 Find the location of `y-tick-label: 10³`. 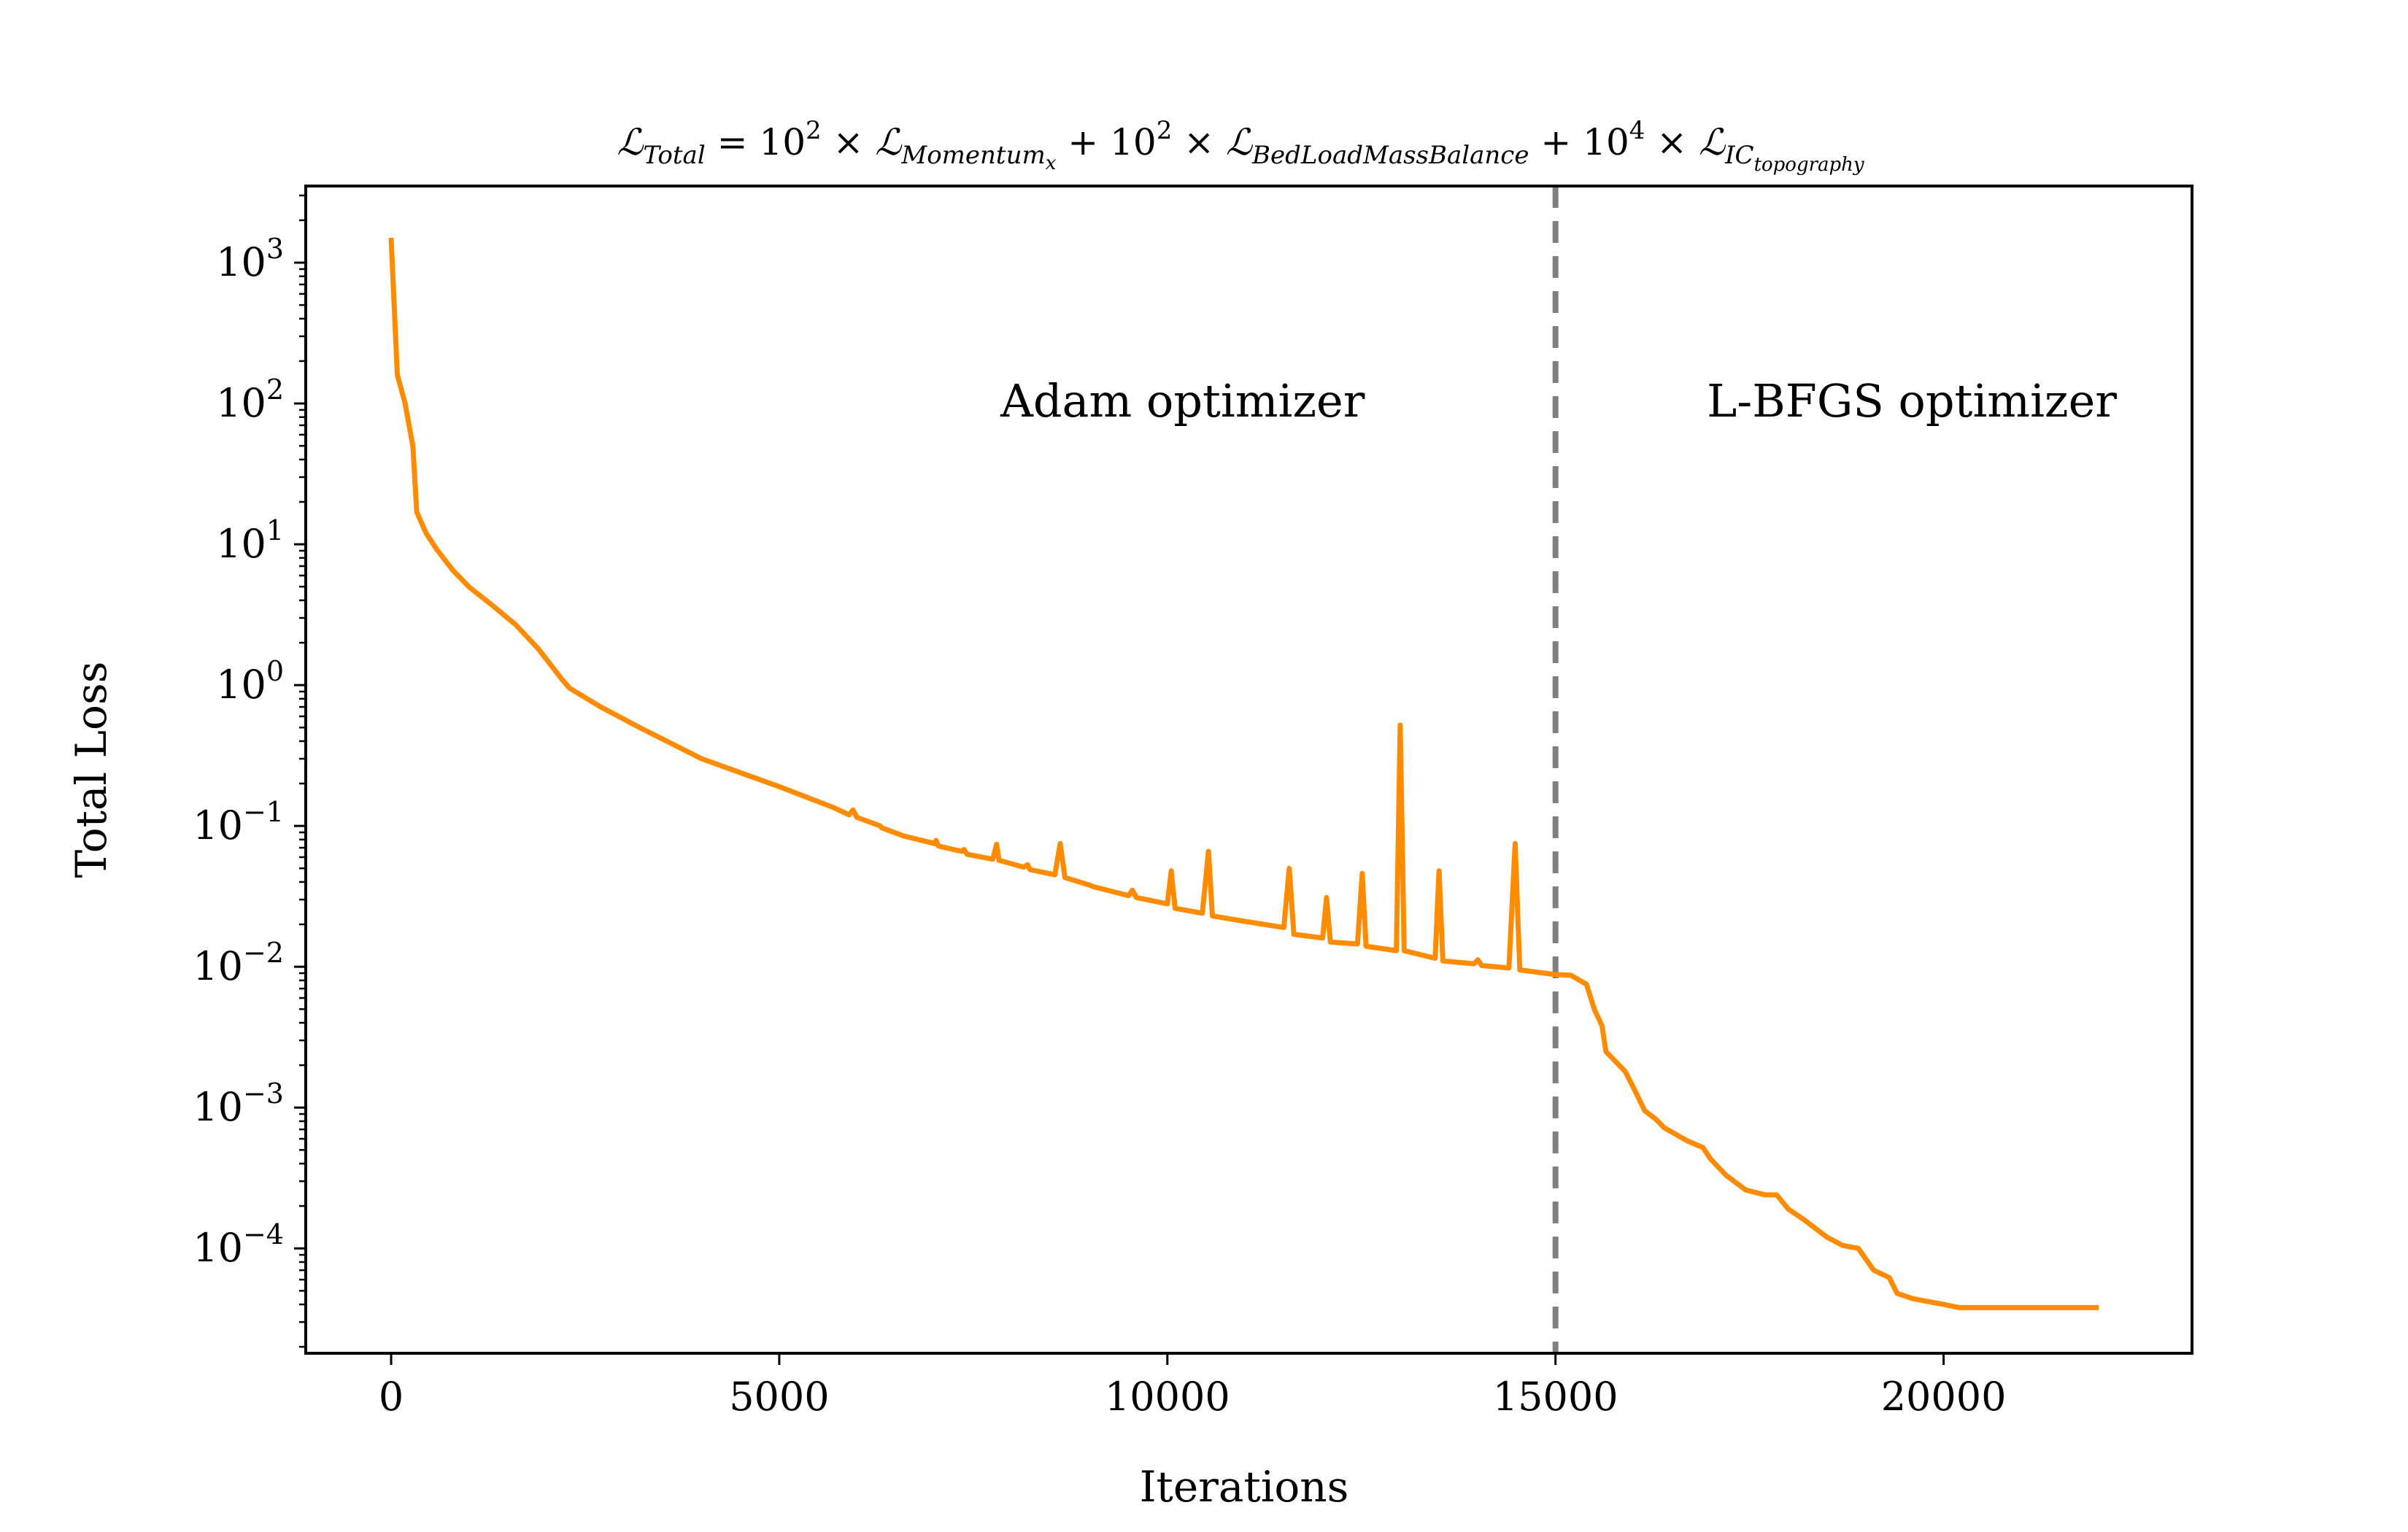

y-tick-label: 10³ is located at coordinates (250, 259).